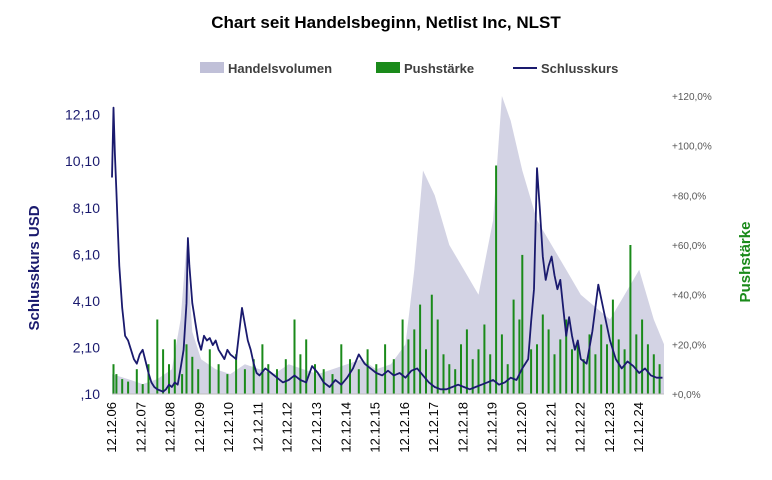 This screenshot has height=480, width=772. I want to click on y-tick-left: 12,10, so click(82, 115).